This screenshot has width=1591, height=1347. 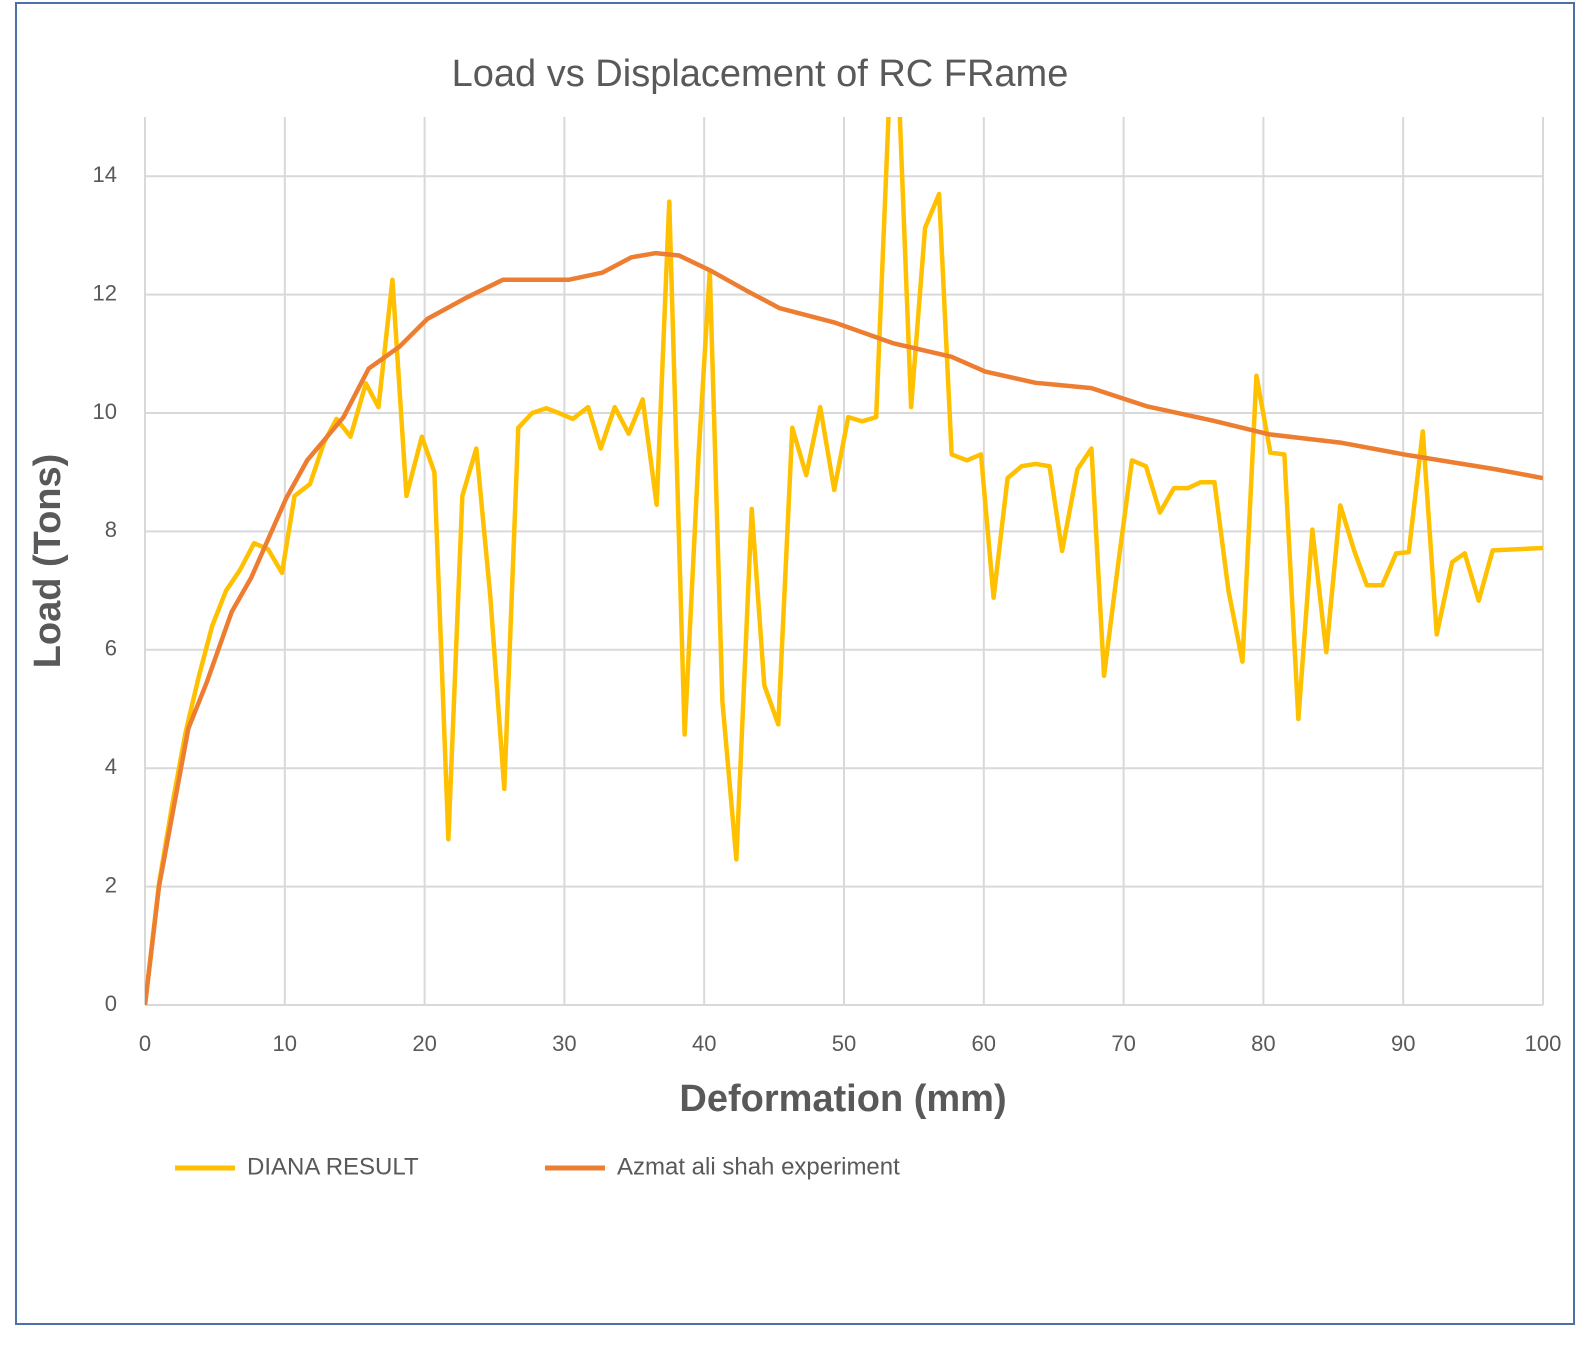 I want to click on y-tick-label: 4, so click(x=111, y=766).